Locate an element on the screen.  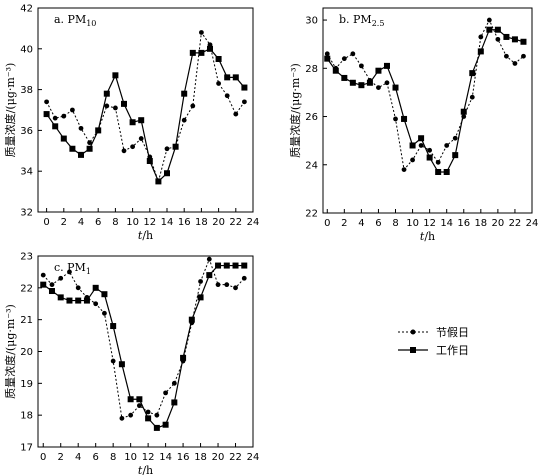
pm1-ytick-label: 22 is located at coordinates (26, 288).